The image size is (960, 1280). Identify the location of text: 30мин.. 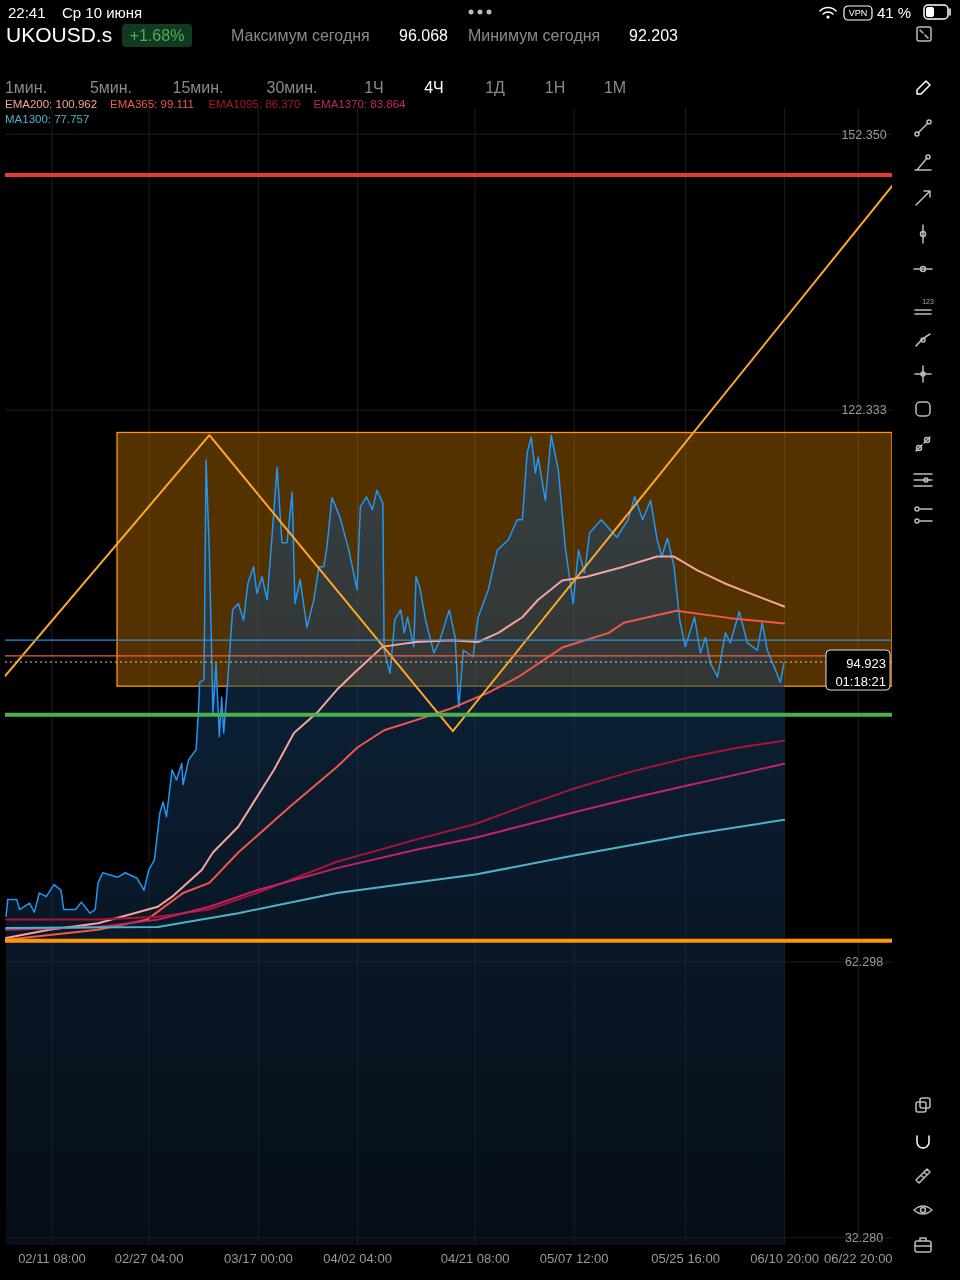
(292, 87).